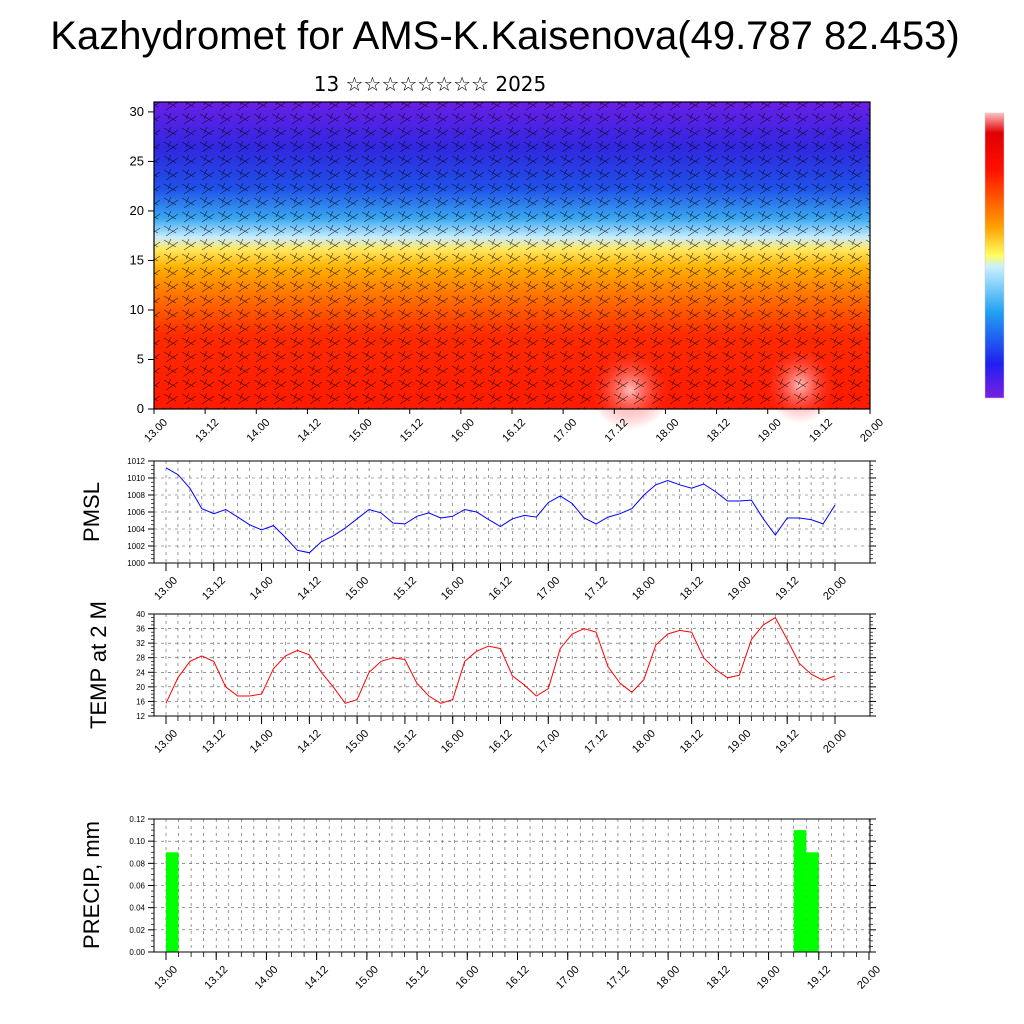  Describe the element at coordinates (819, 978) in the screenshot. I see `precip-x-tick-label: 19.12` at that location.